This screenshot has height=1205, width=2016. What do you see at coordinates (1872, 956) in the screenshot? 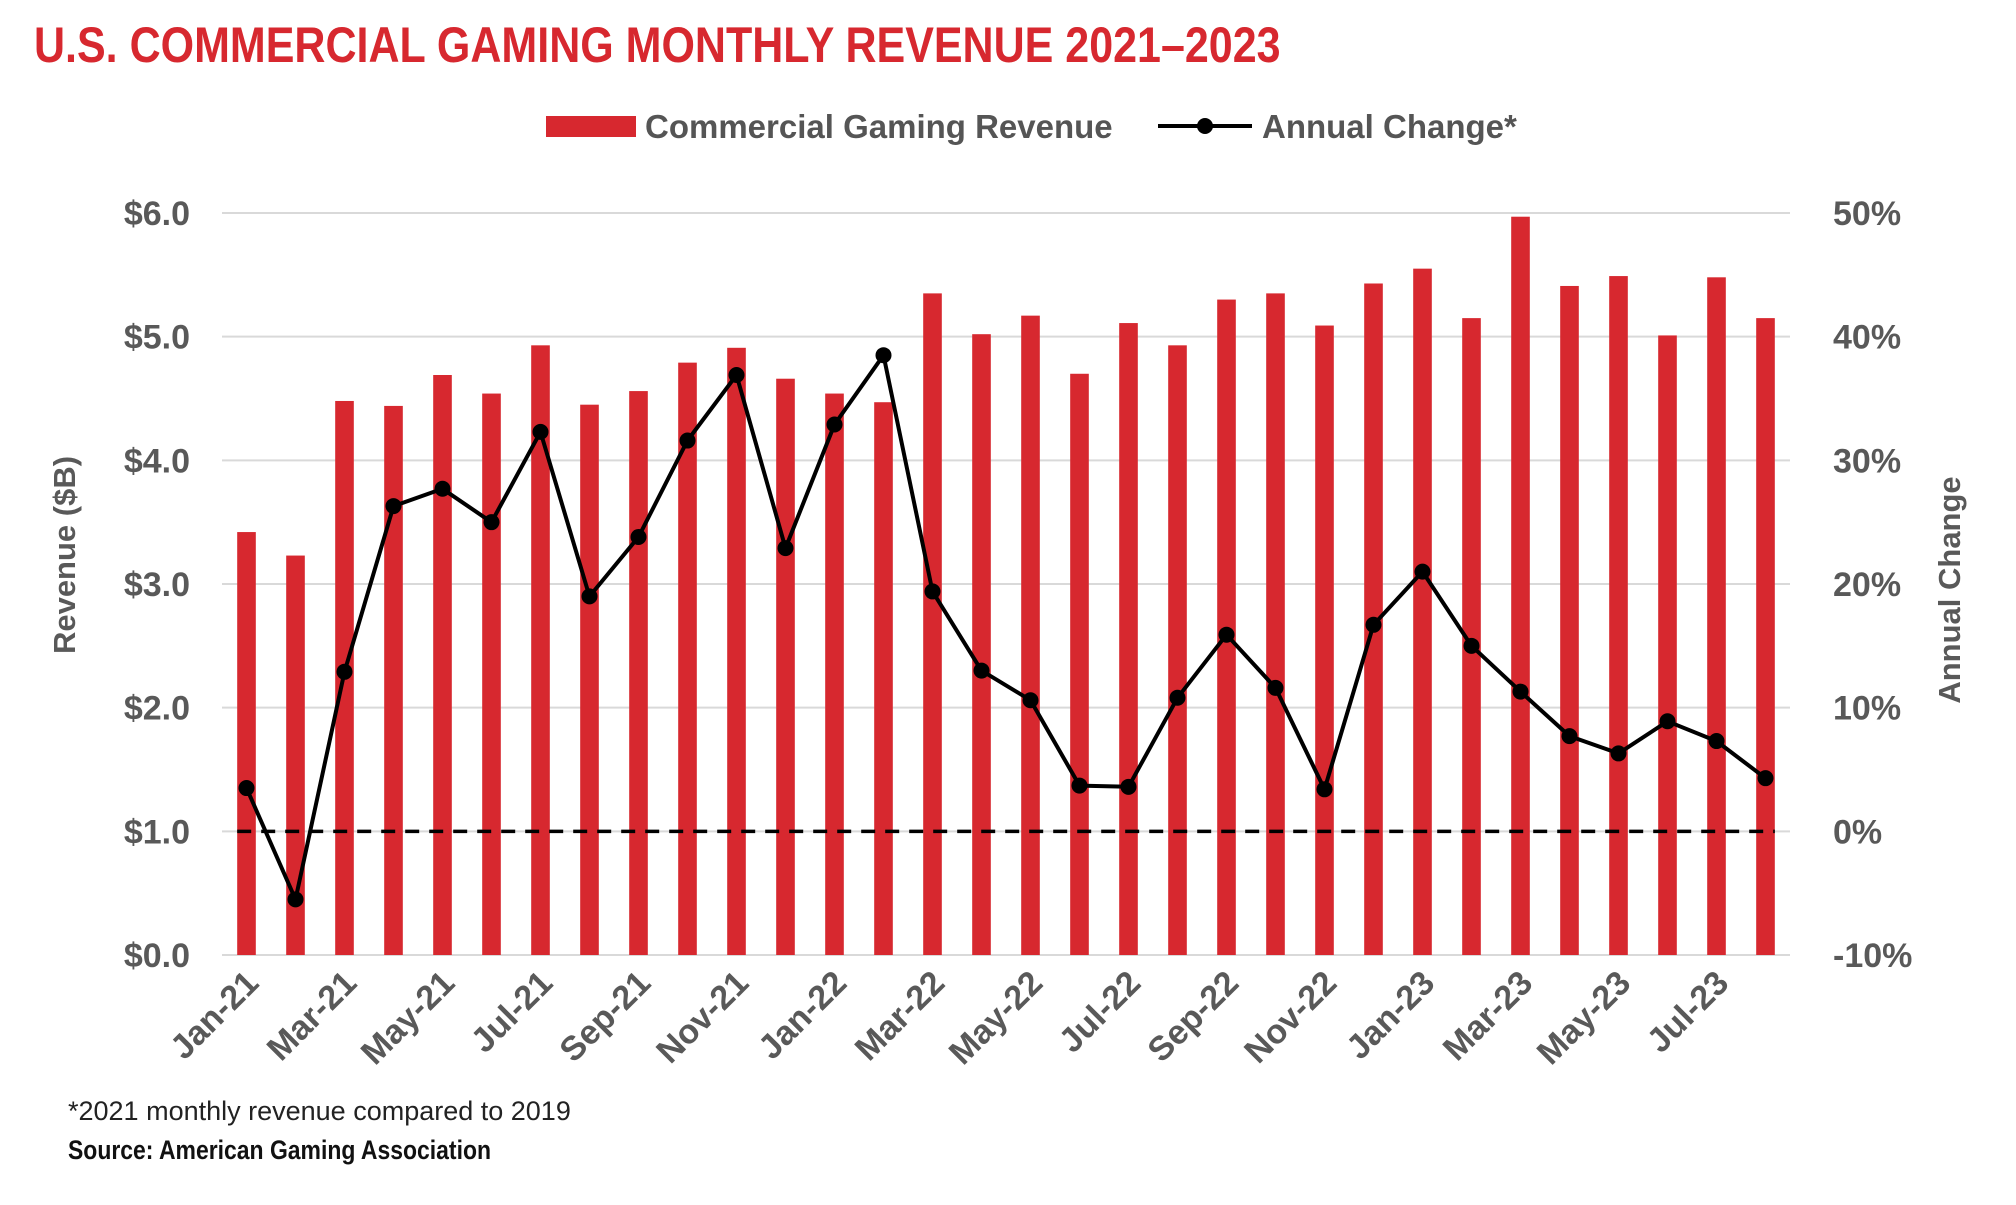
I see `right-tick-label: -10%` at bounding box center [1872, 956].